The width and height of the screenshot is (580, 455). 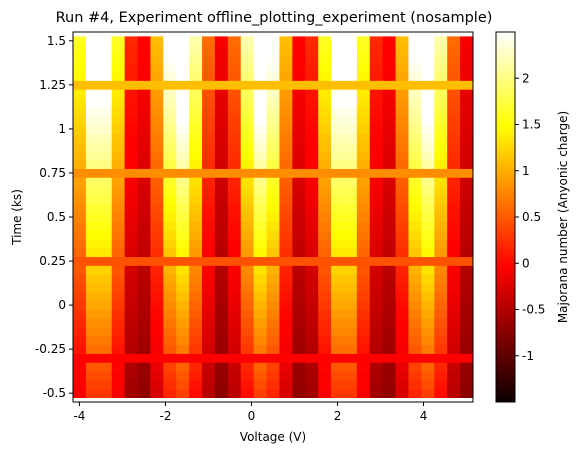 What do you see at coordinates (52, 85) in the screenshot?
I see `y-tick-label: 1.25` at bounding box center [52, 85].